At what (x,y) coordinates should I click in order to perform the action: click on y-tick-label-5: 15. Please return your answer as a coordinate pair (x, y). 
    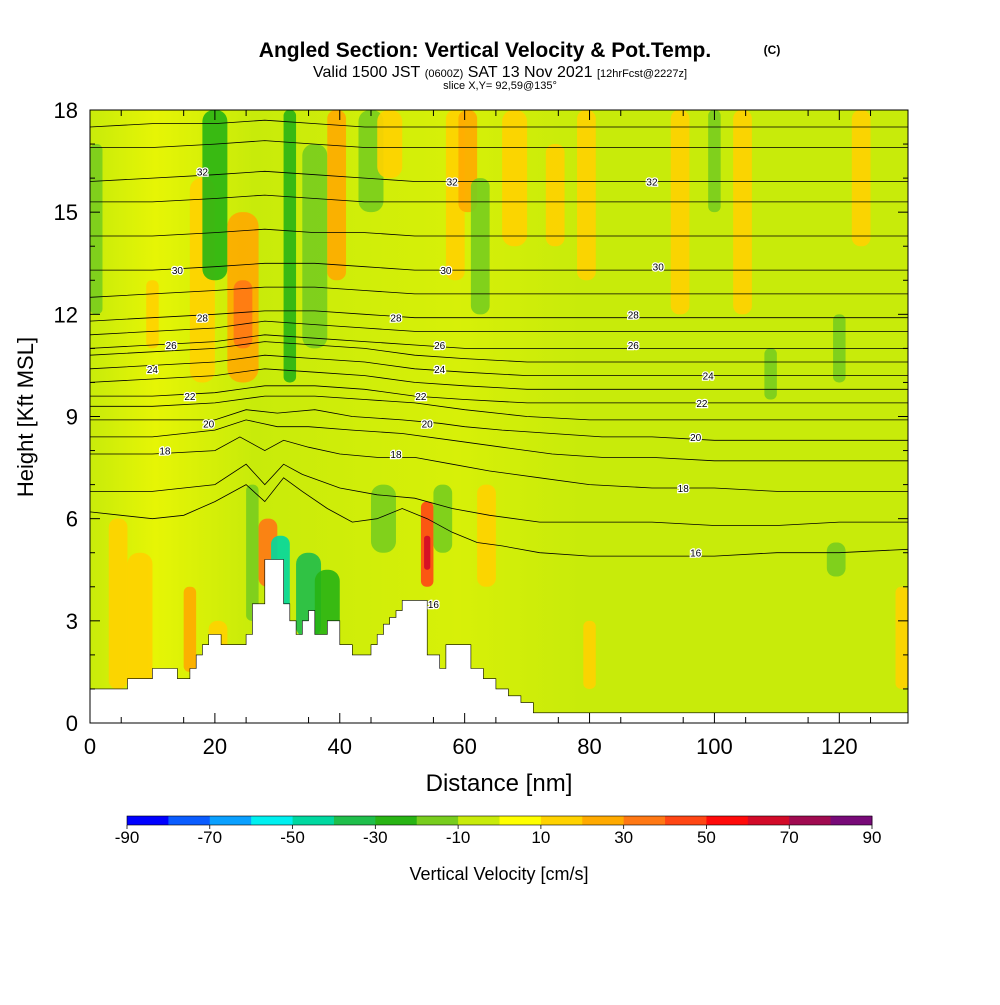
    Looking at the image, I should click on (66, 212).